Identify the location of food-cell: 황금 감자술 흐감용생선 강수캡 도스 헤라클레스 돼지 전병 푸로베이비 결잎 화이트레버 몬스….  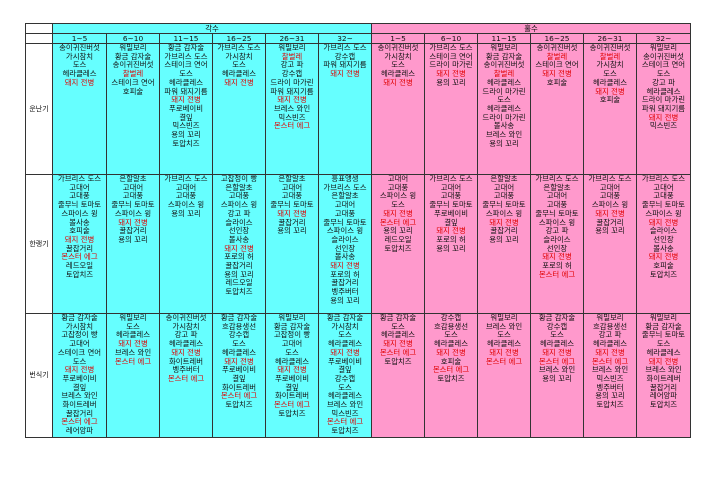
(239, 375).